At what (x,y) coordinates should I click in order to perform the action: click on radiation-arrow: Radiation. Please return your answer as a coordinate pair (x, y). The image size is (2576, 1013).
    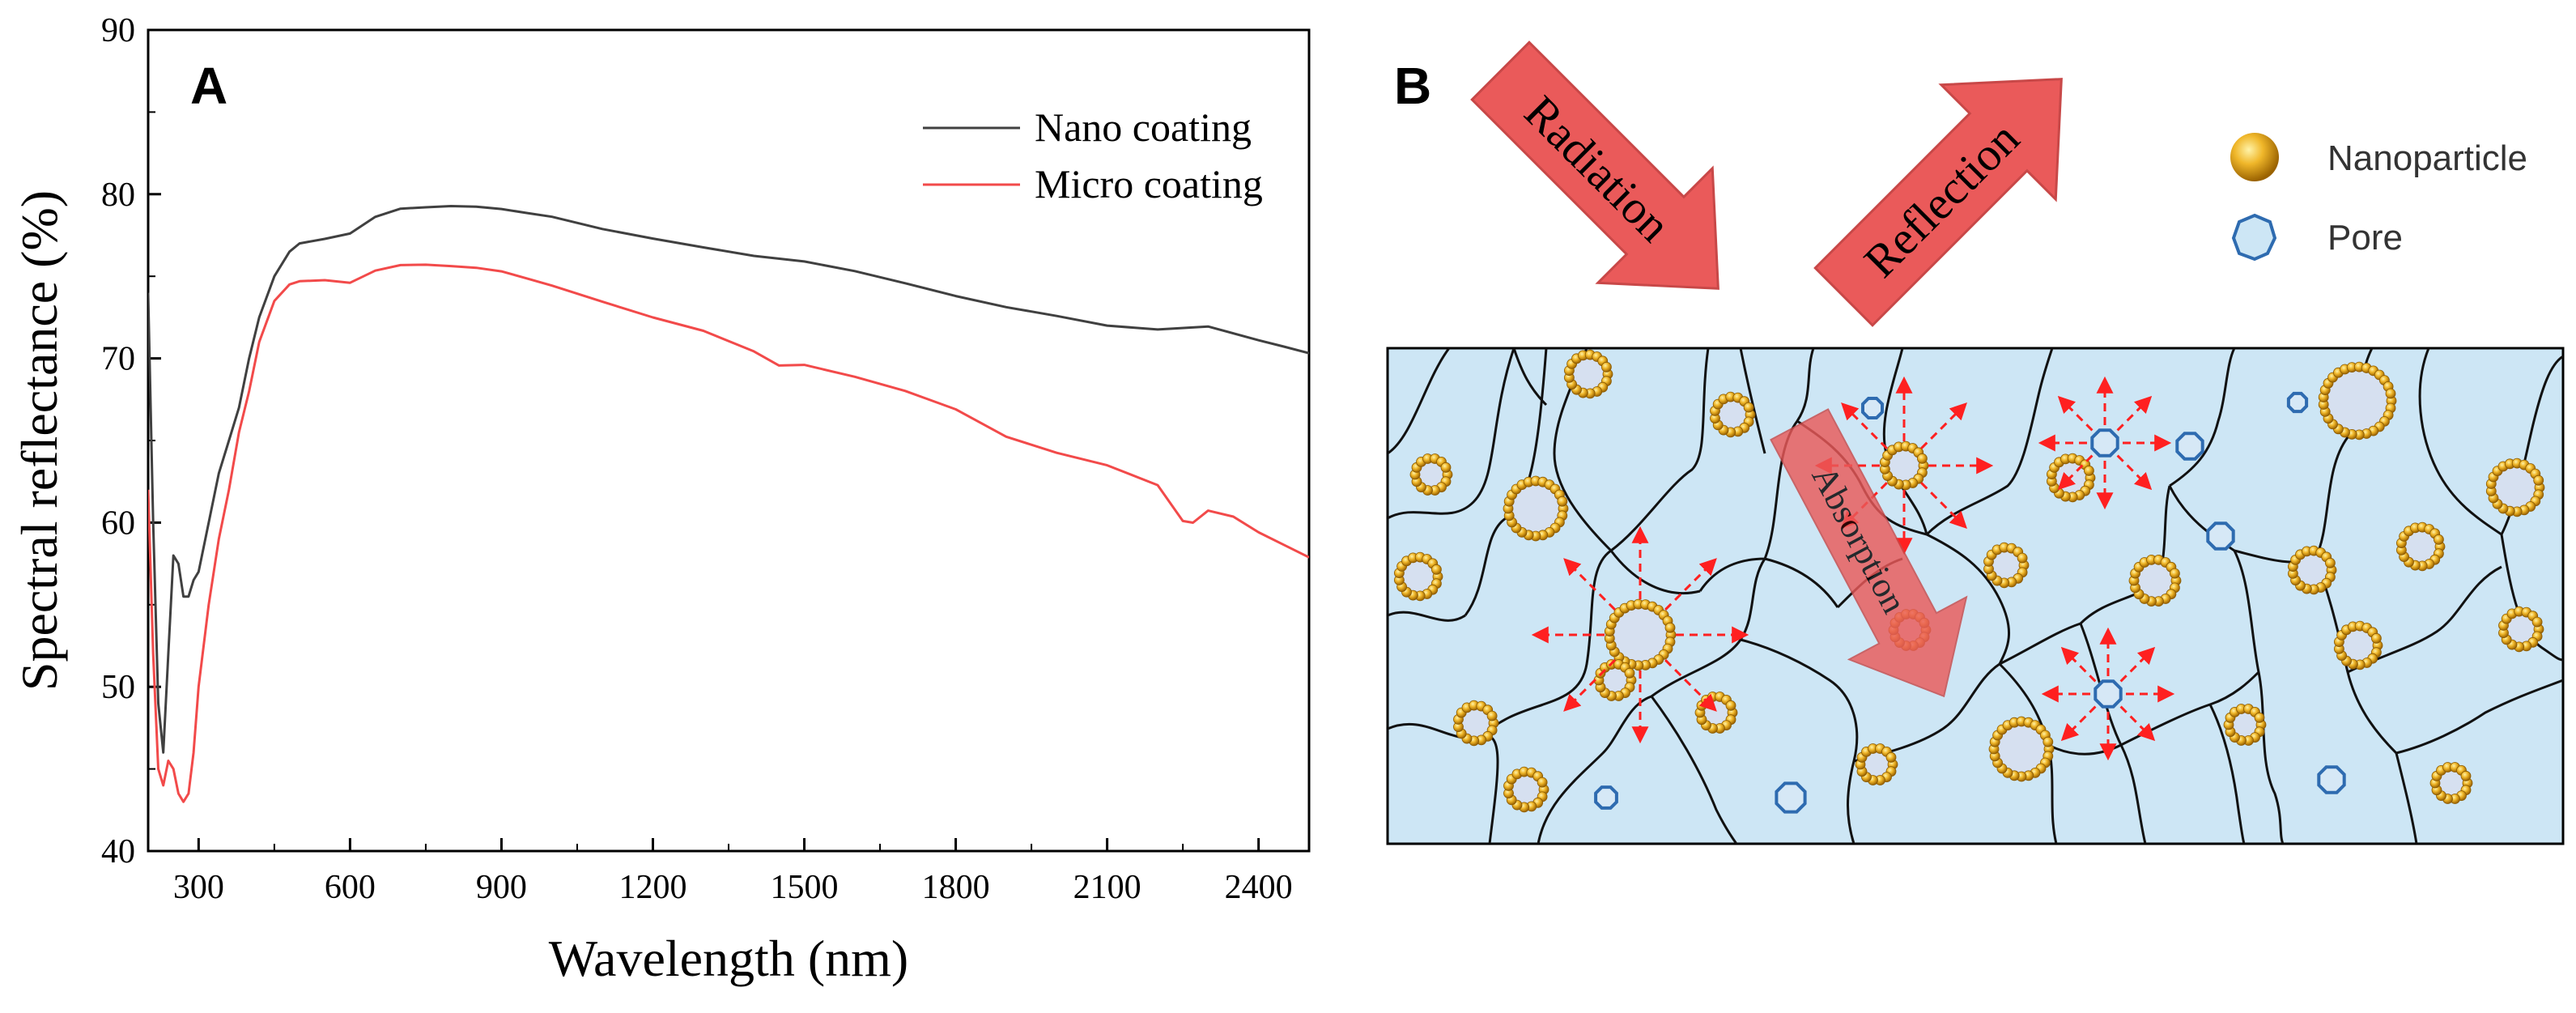
    Looking at the image, I should click on (1594, 165).